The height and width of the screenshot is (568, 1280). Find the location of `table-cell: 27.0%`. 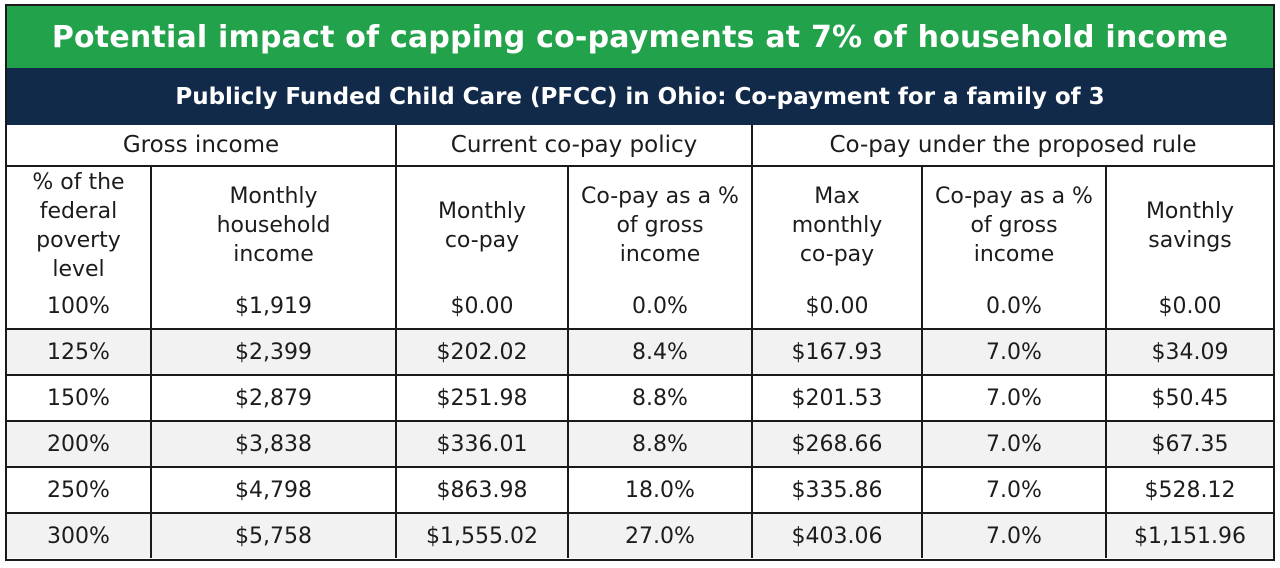

table-cell: 27.0% is located at coordinates (660, 535).